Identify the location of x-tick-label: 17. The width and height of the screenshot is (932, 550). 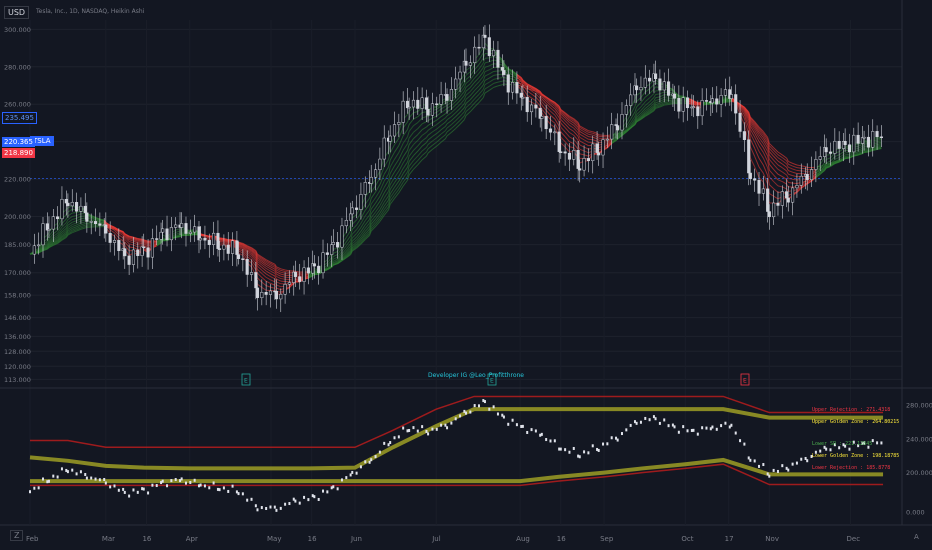
(729, 539).